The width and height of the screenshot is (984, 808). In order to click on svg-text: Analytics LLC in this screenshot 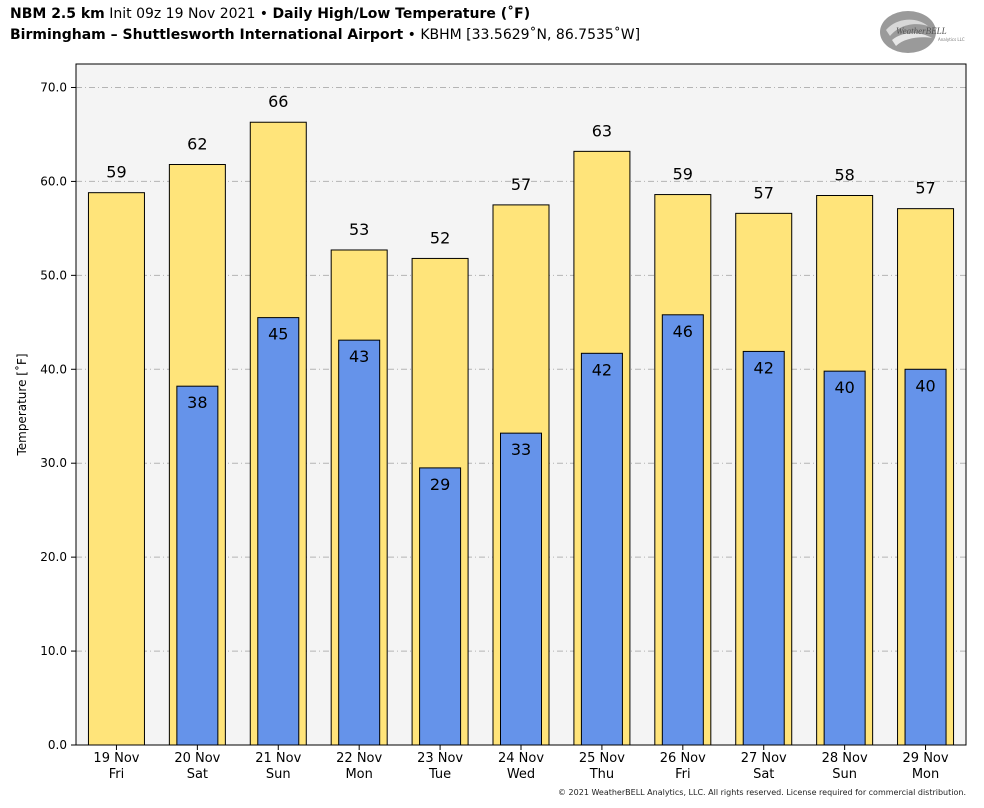, I will do `click(951, 39)`.